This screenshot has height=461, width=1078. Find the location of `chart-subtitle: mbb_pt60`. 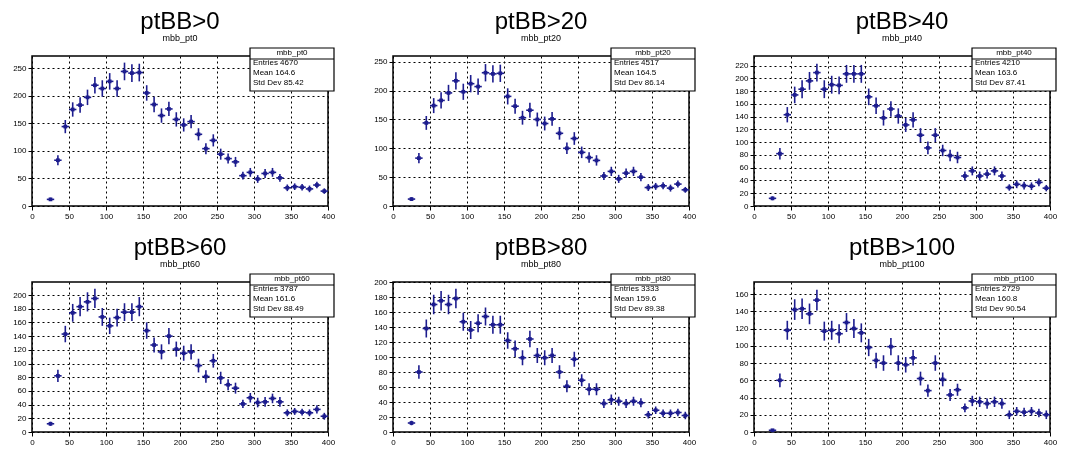

chart-subtitle: mbb_pt60 is located at coordinates (180, 264).